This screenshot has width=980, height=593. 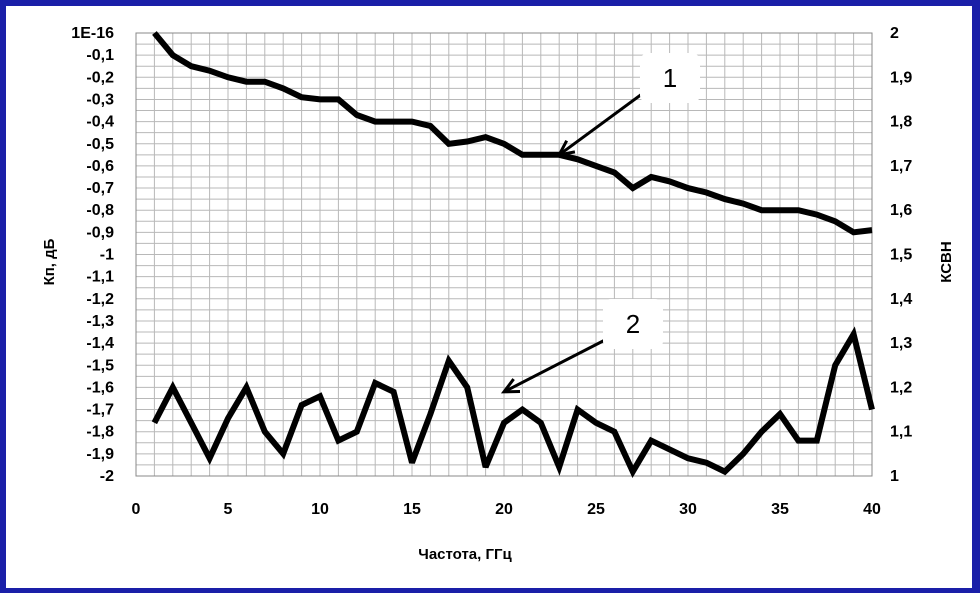 What do you see at coordinates (107, 476) in the screenshot?
I see `y-left-tick-label: -2` at bounding box center [107, 476].